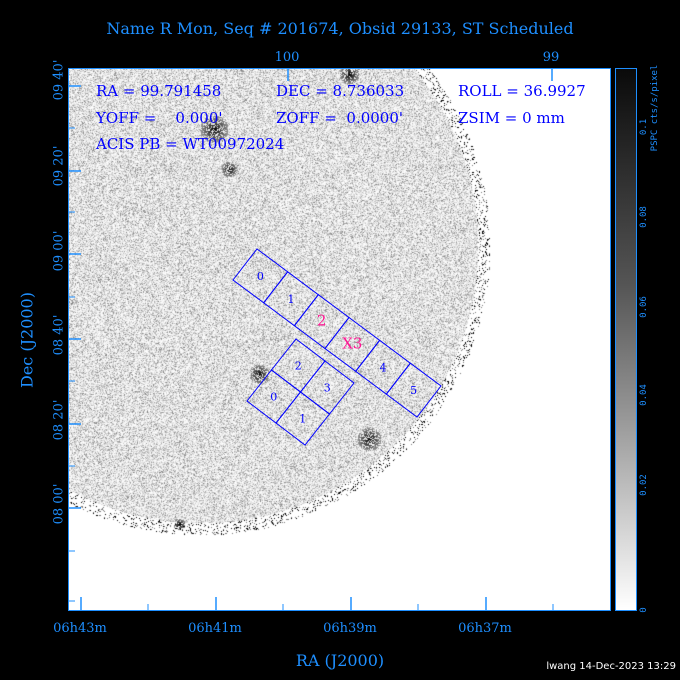 This screenshot has width=680, height=680. I want to click on acis-s-chip-label: 4, so click(383, 367).